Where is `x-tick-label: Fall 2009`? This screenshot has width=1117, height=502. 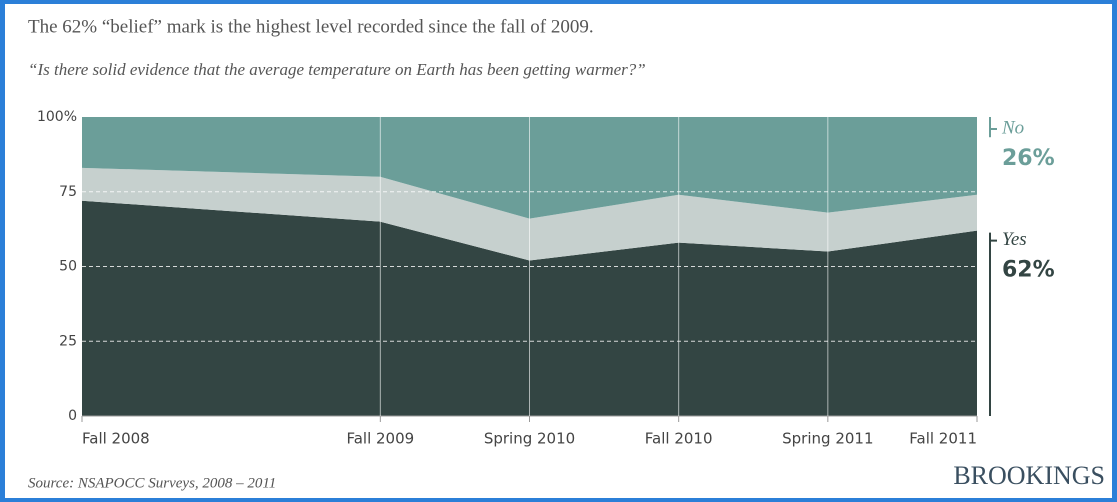
x-tick-label: Fall 2009 is located at coordinates (380, 439).